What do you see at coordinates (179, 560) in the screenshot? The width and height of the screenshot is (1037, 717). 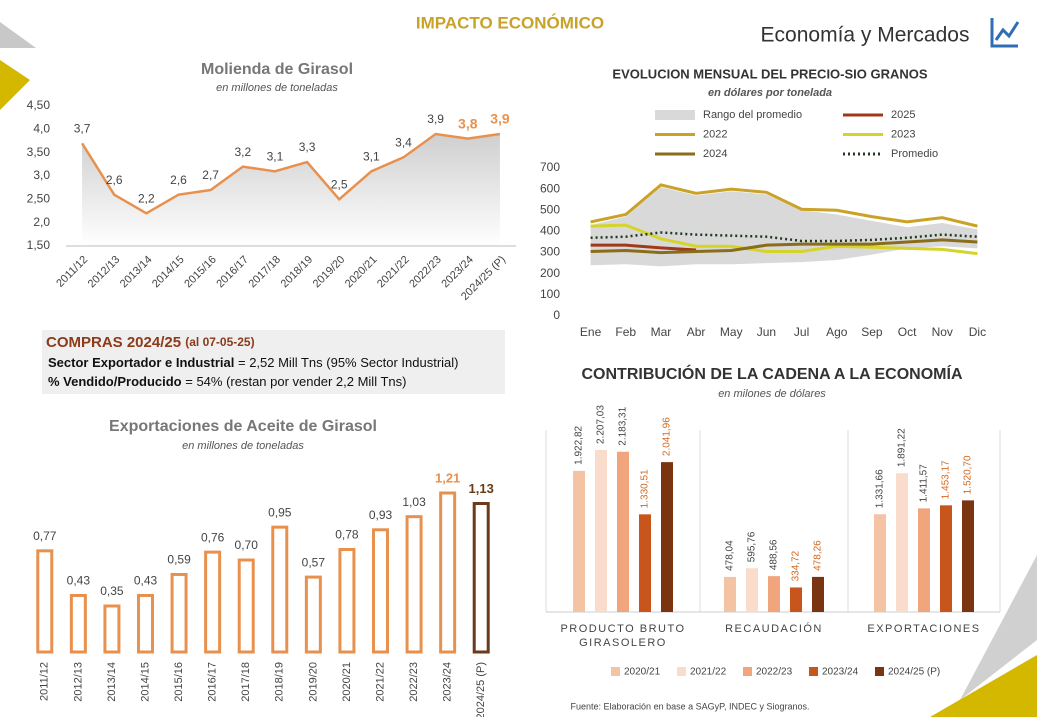 I see `data-label: 0,59` at bounding box center [179, 560].